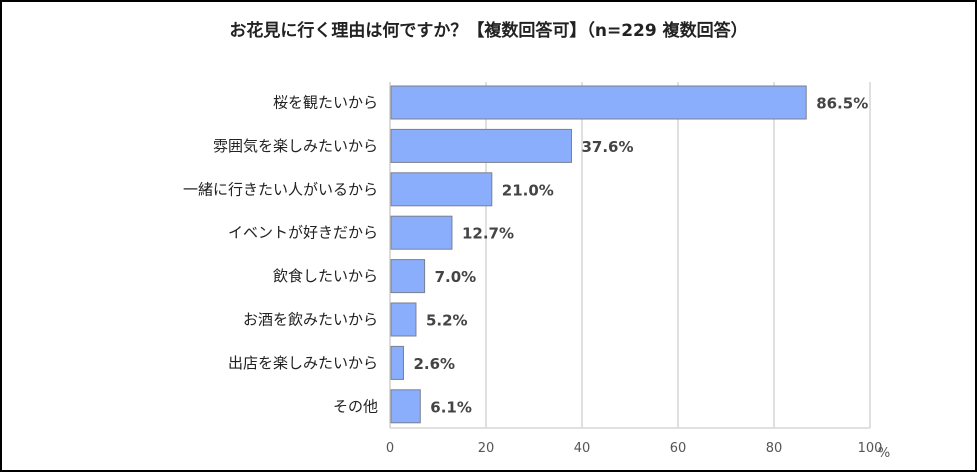  Describe the element at coordinates (280, 189) in the screenshot. I see `category-label: 一緒に行きたい人がいるから` at that location.